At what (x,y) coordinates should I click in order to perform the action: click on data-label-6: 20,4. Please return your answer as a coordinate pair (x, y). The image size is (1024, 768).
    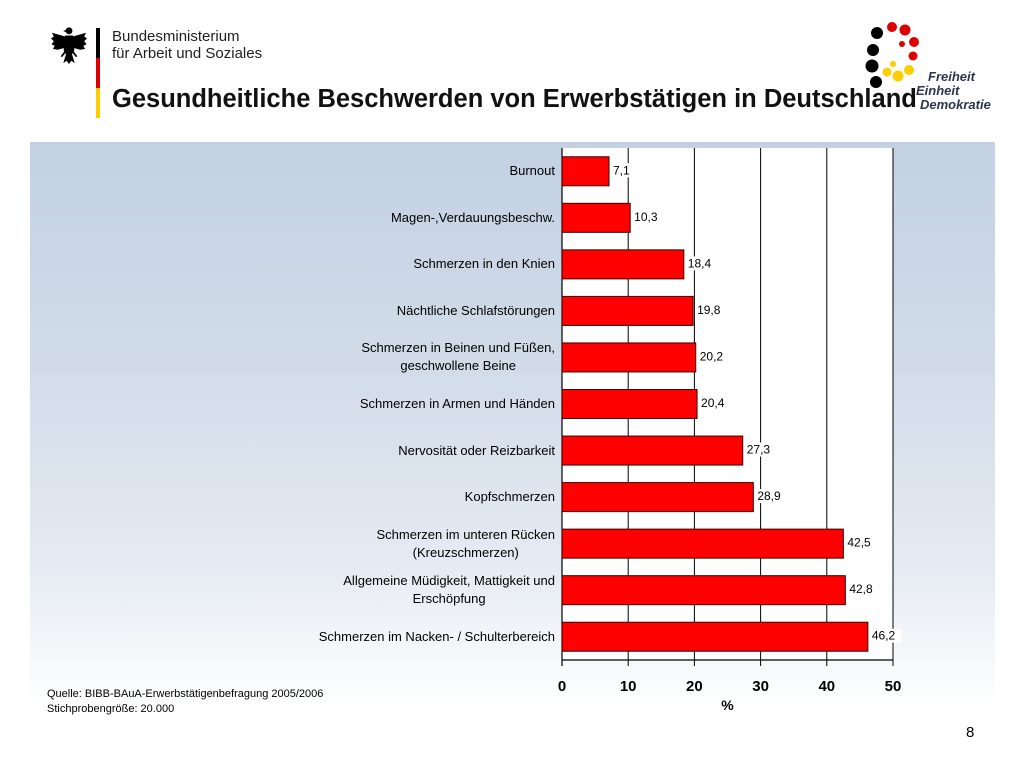
    Looking at the image, I should click on (713, 403).